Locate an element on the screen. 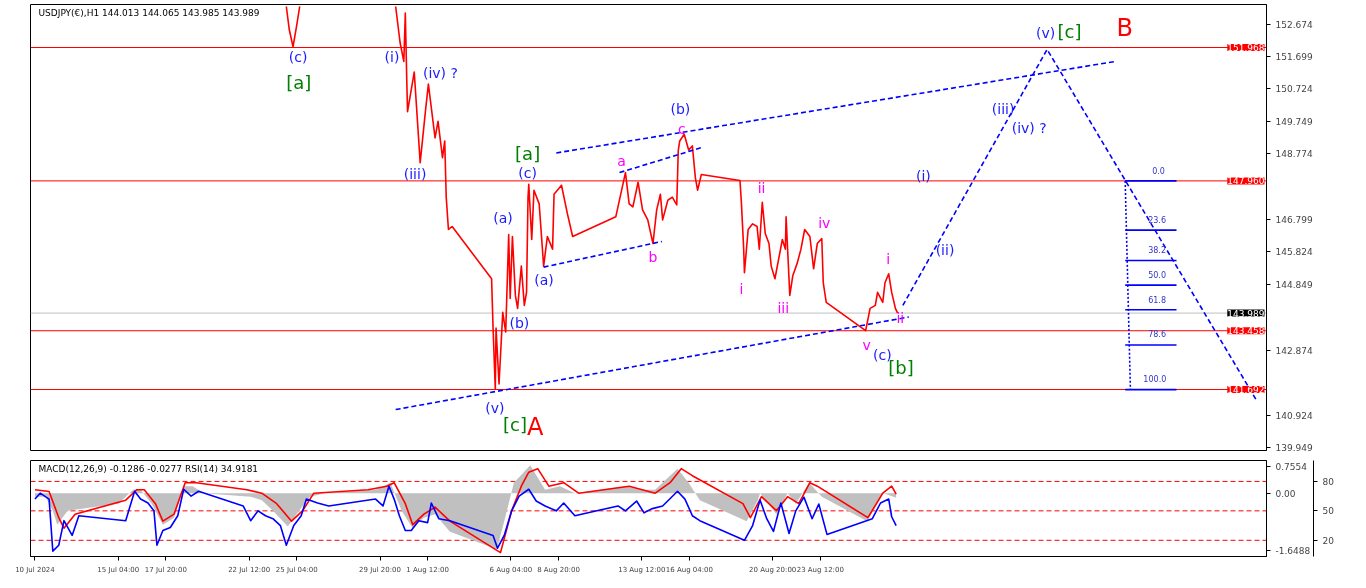  chart-title: MACD(12,26,9) -0.1286 -0.0277 RSI(14) 34.9181 is located at coordinates (148, 468).